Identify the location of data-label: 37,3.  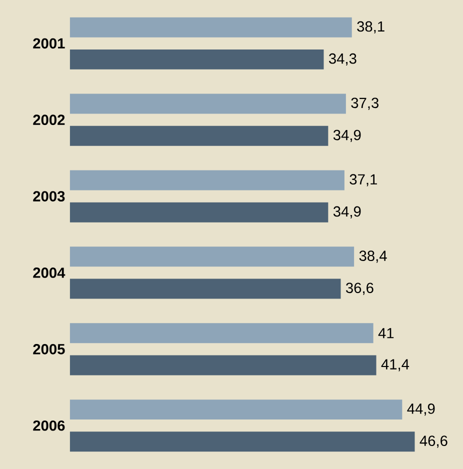
(364, 104).